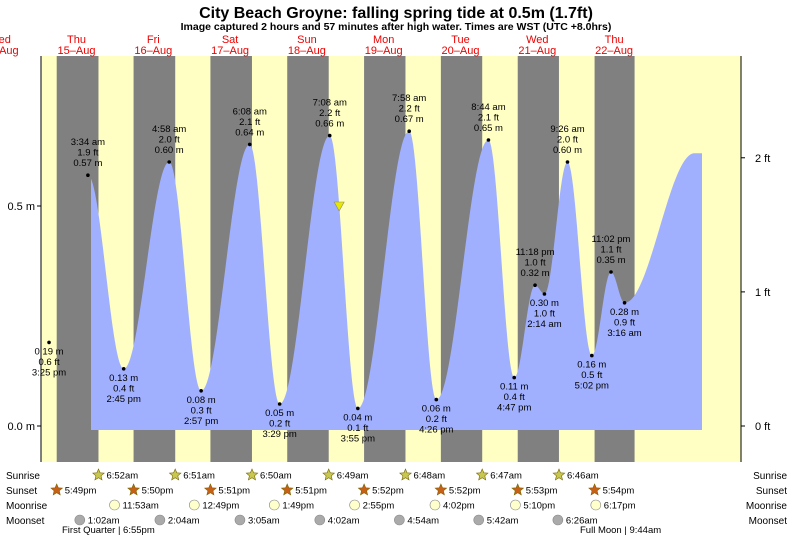 This screenshot has height=543, width=793. I want to click on sunset-time: 5:49pm, so click(81, 491).